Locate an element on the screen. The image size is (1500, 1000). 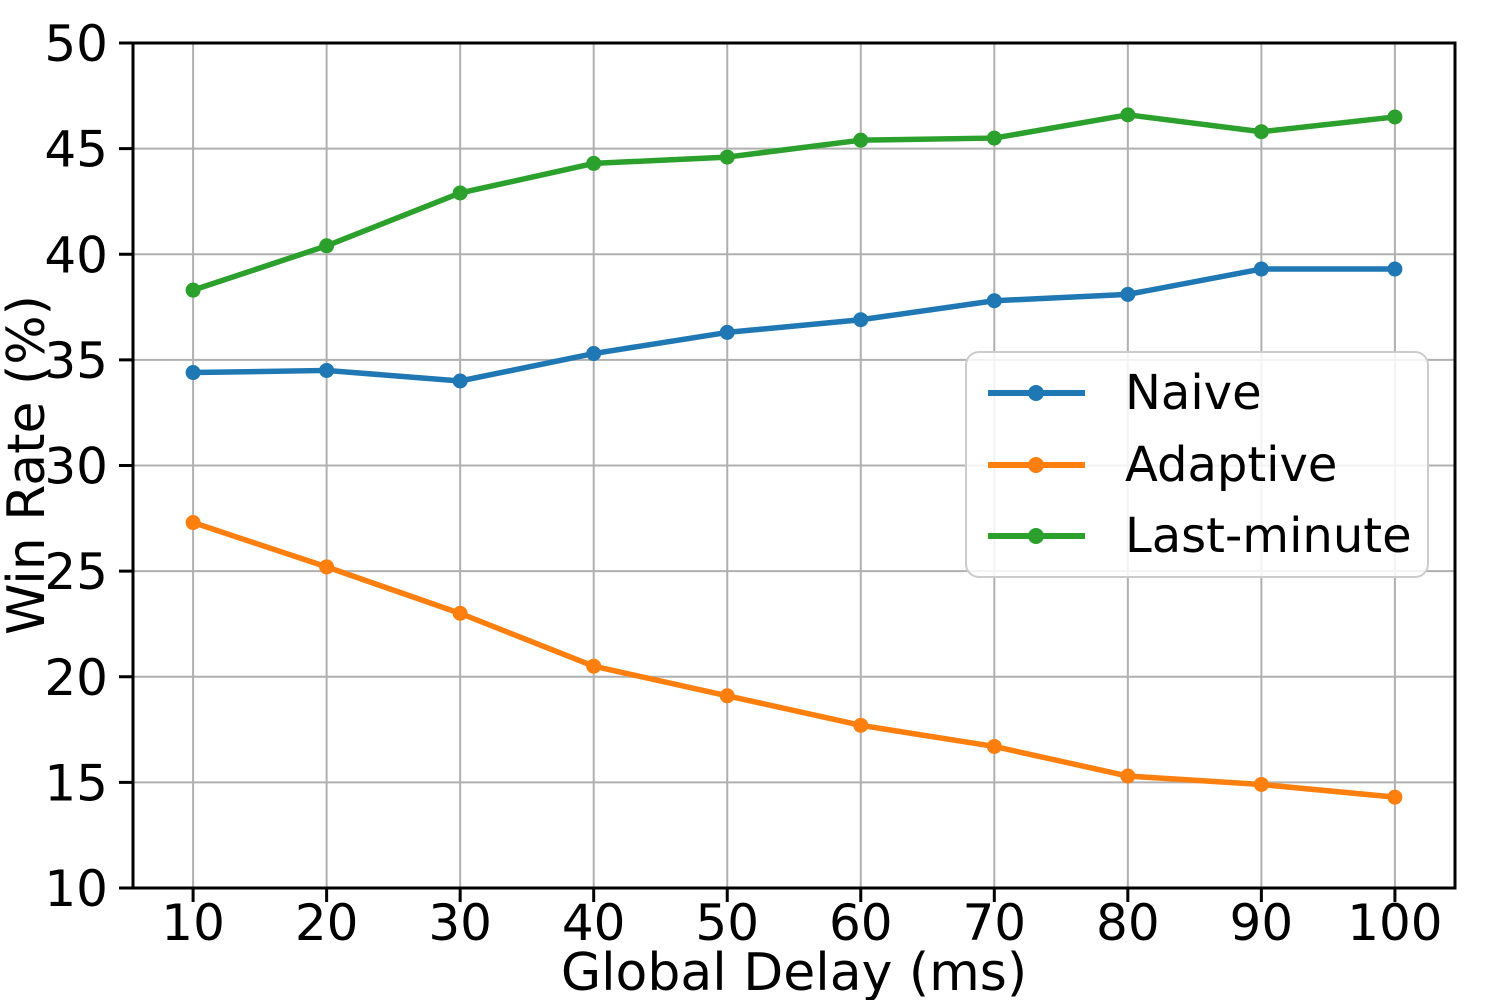
x-tick-label: 20 is located at coordinates (327, 923).